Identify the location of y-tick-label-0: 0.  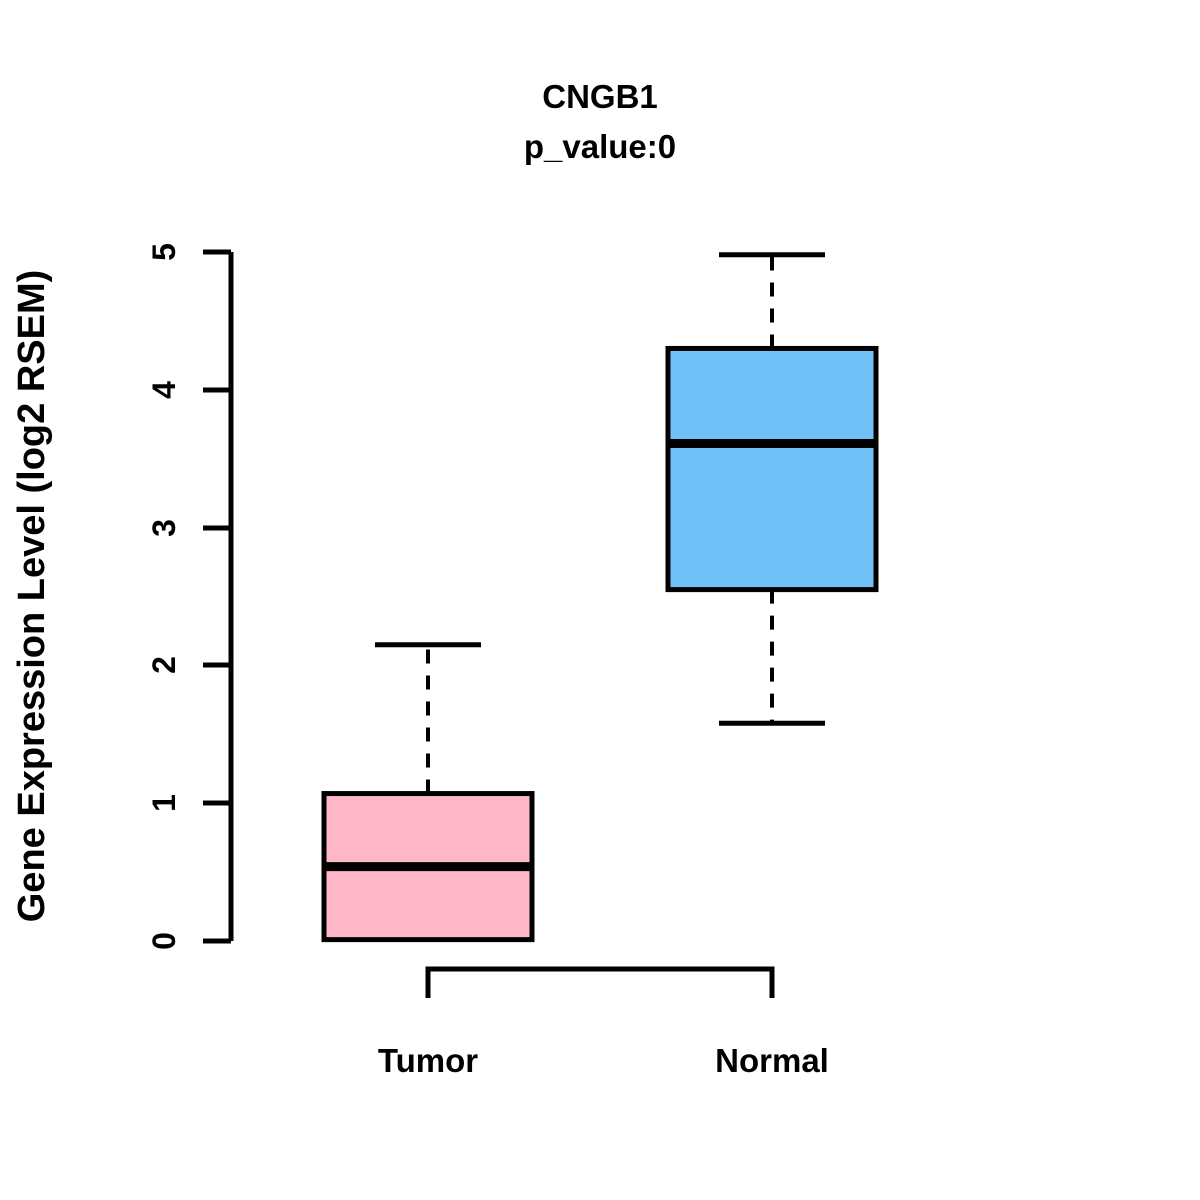
(164, 941).